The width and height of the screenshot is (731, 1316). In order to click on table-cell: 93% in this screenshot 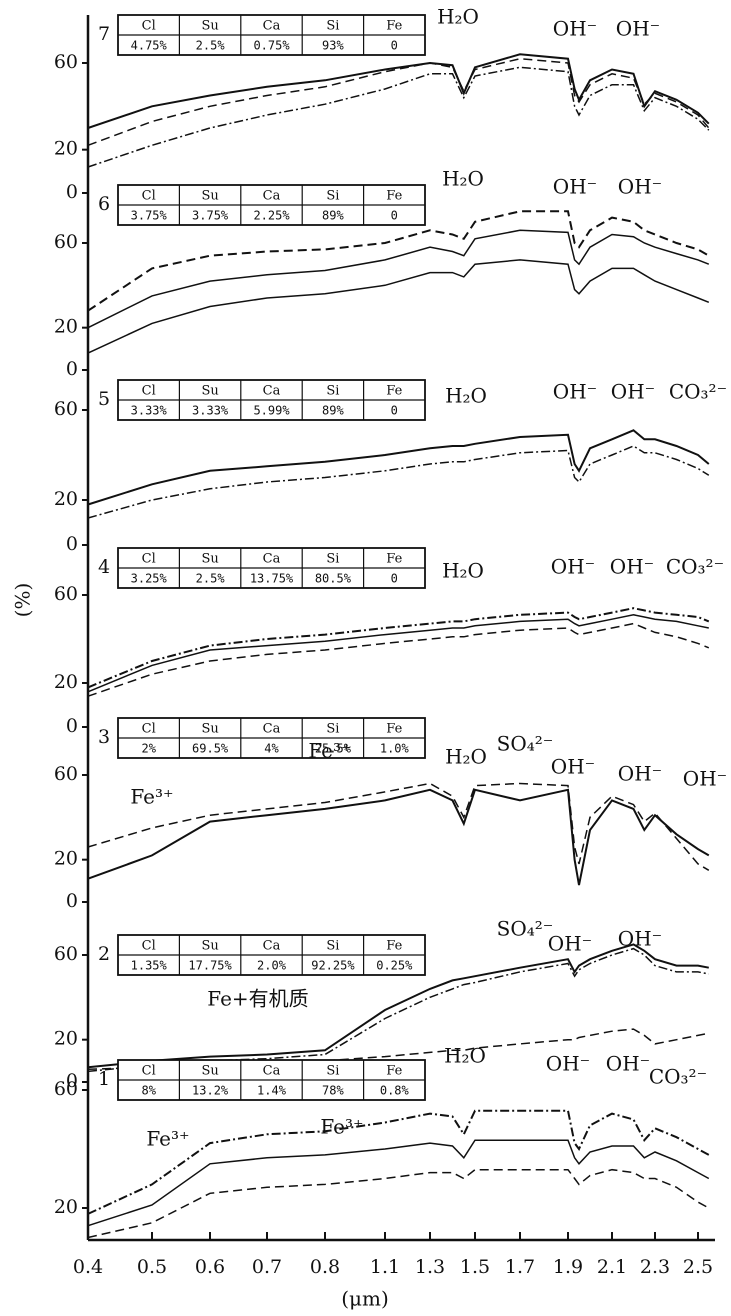, I will do `click(333, 46)`.